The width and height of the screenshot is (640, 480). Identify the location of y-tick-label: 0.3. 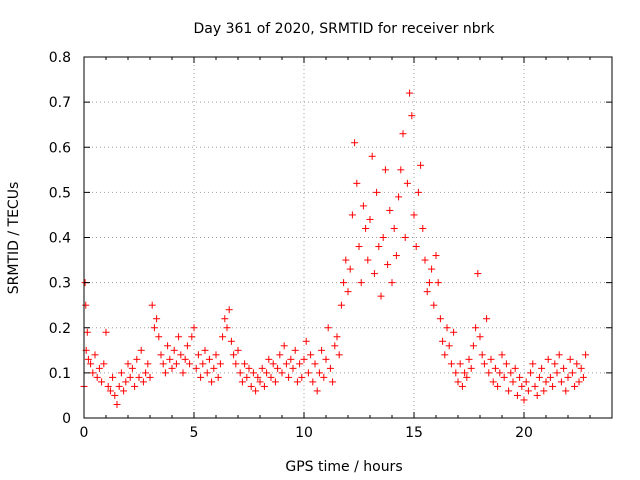
(60, 284).